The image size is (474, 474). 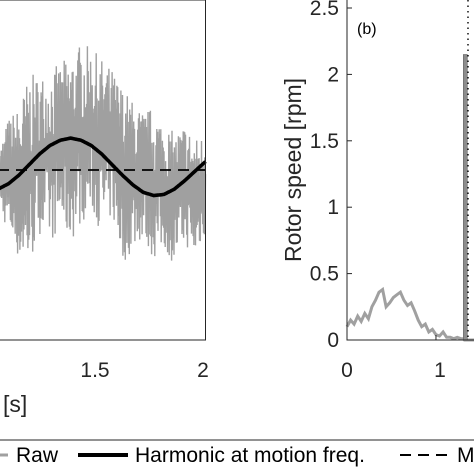 What do you see at coordinates (440, 370) in the screenshot?
I see `panel-b-xtick: 1` at bounding box center [440, 370].